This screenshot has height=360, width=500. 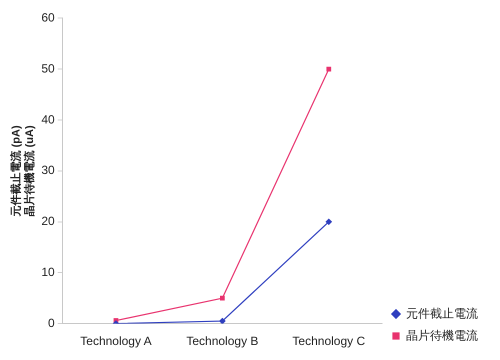 I want to click on y-tick-label: 10, so click(x=48, y=272).